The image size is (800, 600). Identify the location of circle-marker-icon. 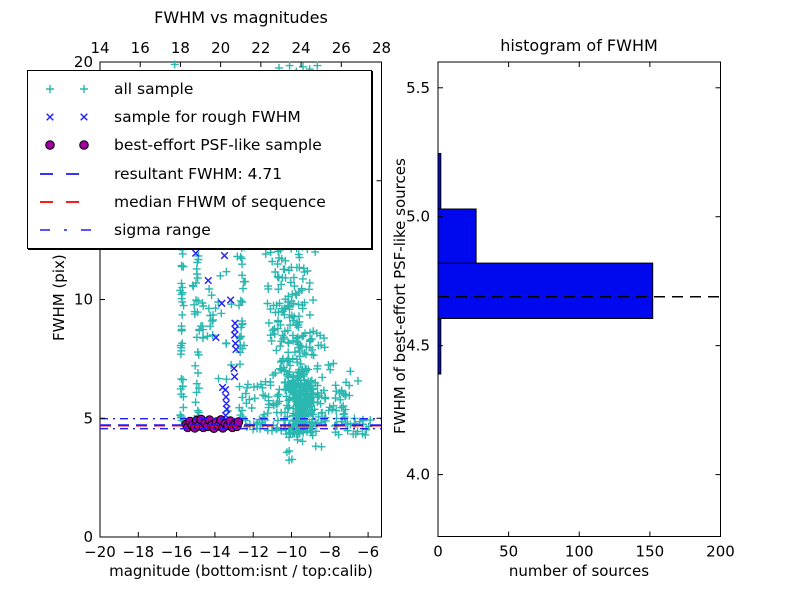
(69, 145).